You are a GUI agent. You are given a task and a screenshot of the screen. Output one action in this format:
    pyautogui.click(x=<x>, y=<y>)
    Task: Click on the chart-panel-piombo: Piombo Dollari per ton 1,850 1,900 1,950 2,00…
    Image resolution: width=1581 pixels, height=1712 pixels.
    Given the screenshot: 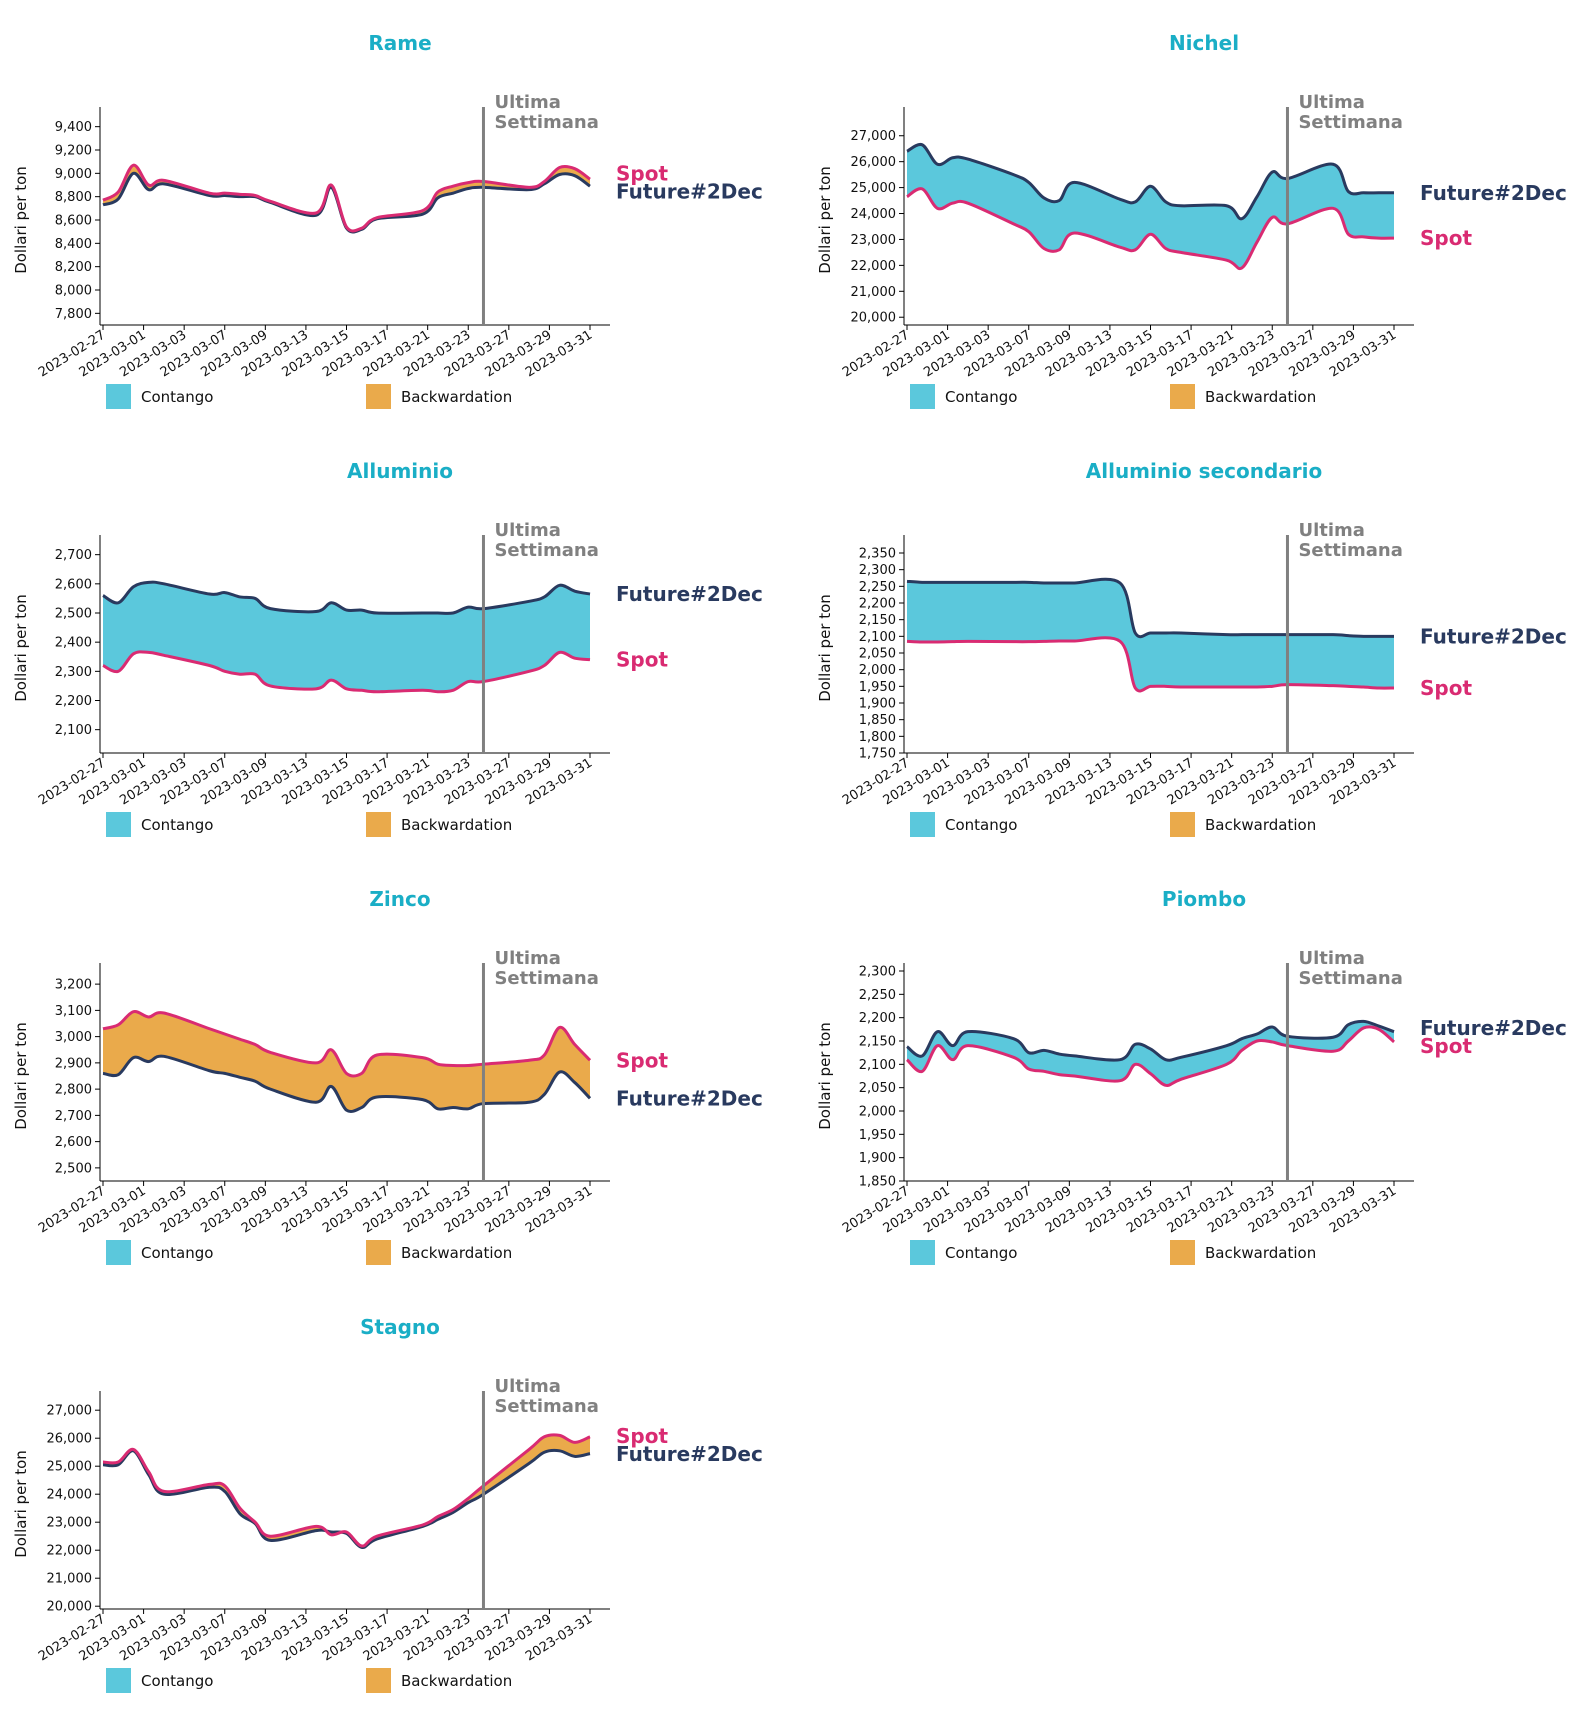 What is the action you would take?
    pyautogui.click(x=1192, y=1070)
    